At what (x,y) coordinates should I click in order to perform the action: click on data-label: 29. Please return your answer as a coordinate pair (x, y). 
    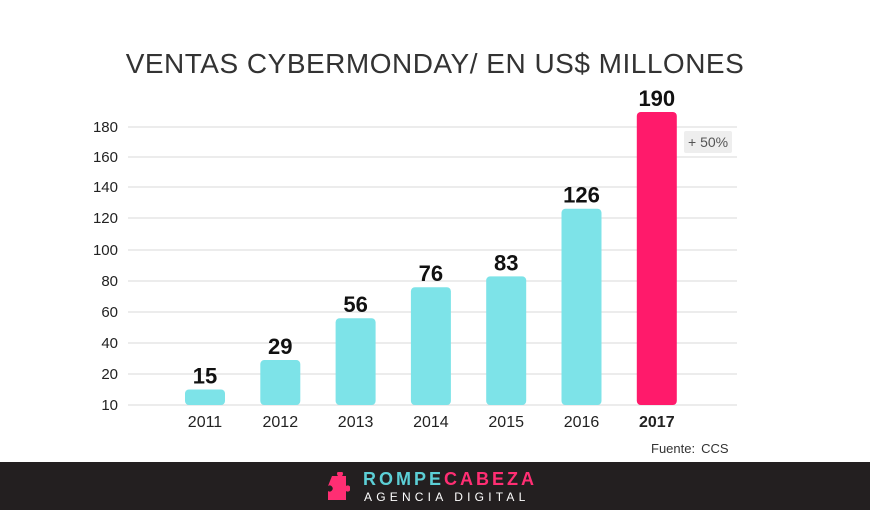
    Looking at the image, I should click on (280, 346).